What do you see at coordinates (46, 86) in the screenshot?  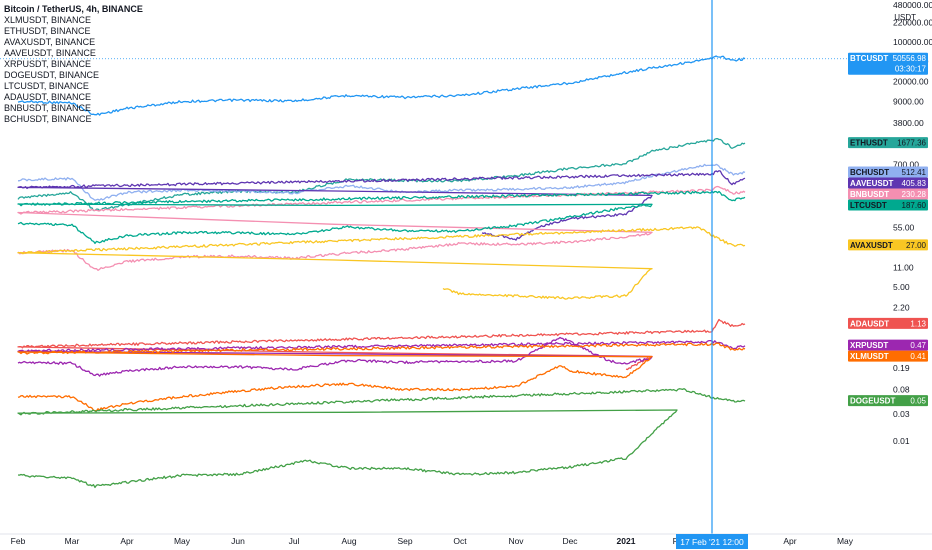 I see `legend-entry: LTCUSDT, BINANCE` at bounding box center [46, 86].